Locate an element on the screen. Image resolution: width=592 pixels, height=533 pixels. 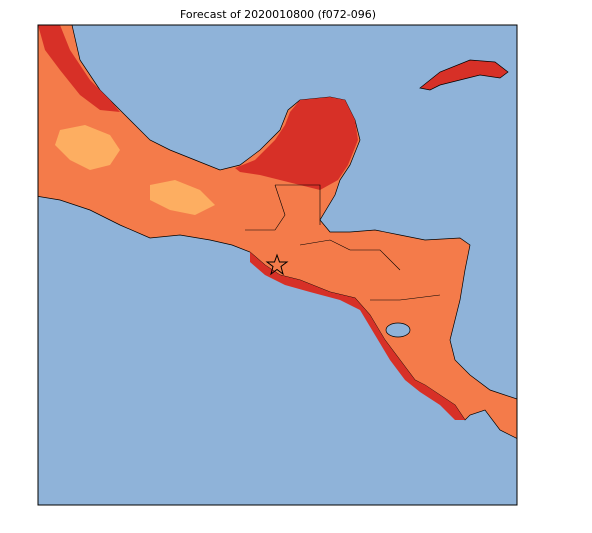
lake is located at coordinates (398, 330).